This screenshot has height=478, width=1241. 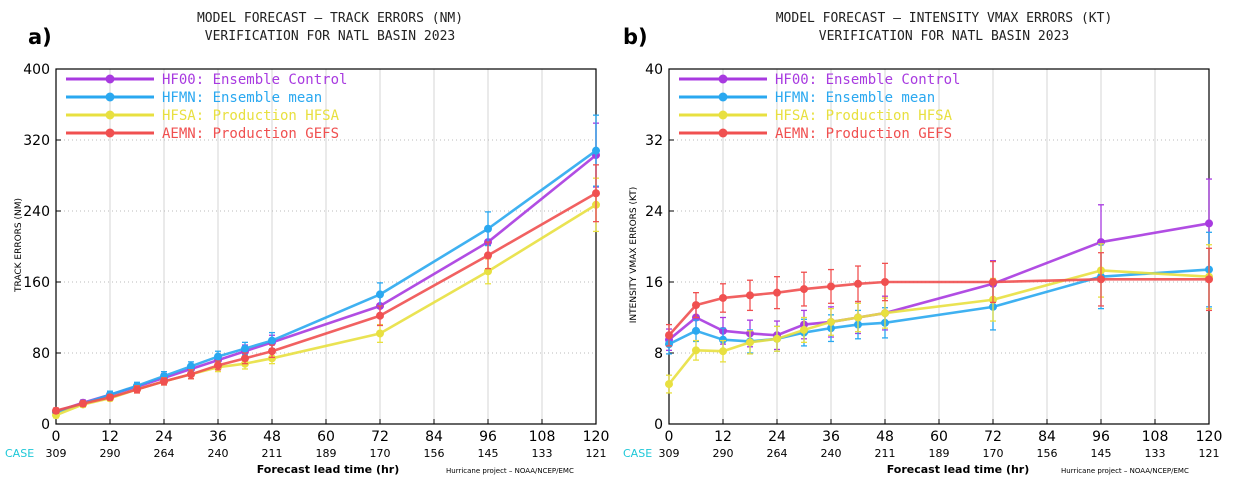 I want to click on x-tick-label: 12, so click(x=110, y=437).